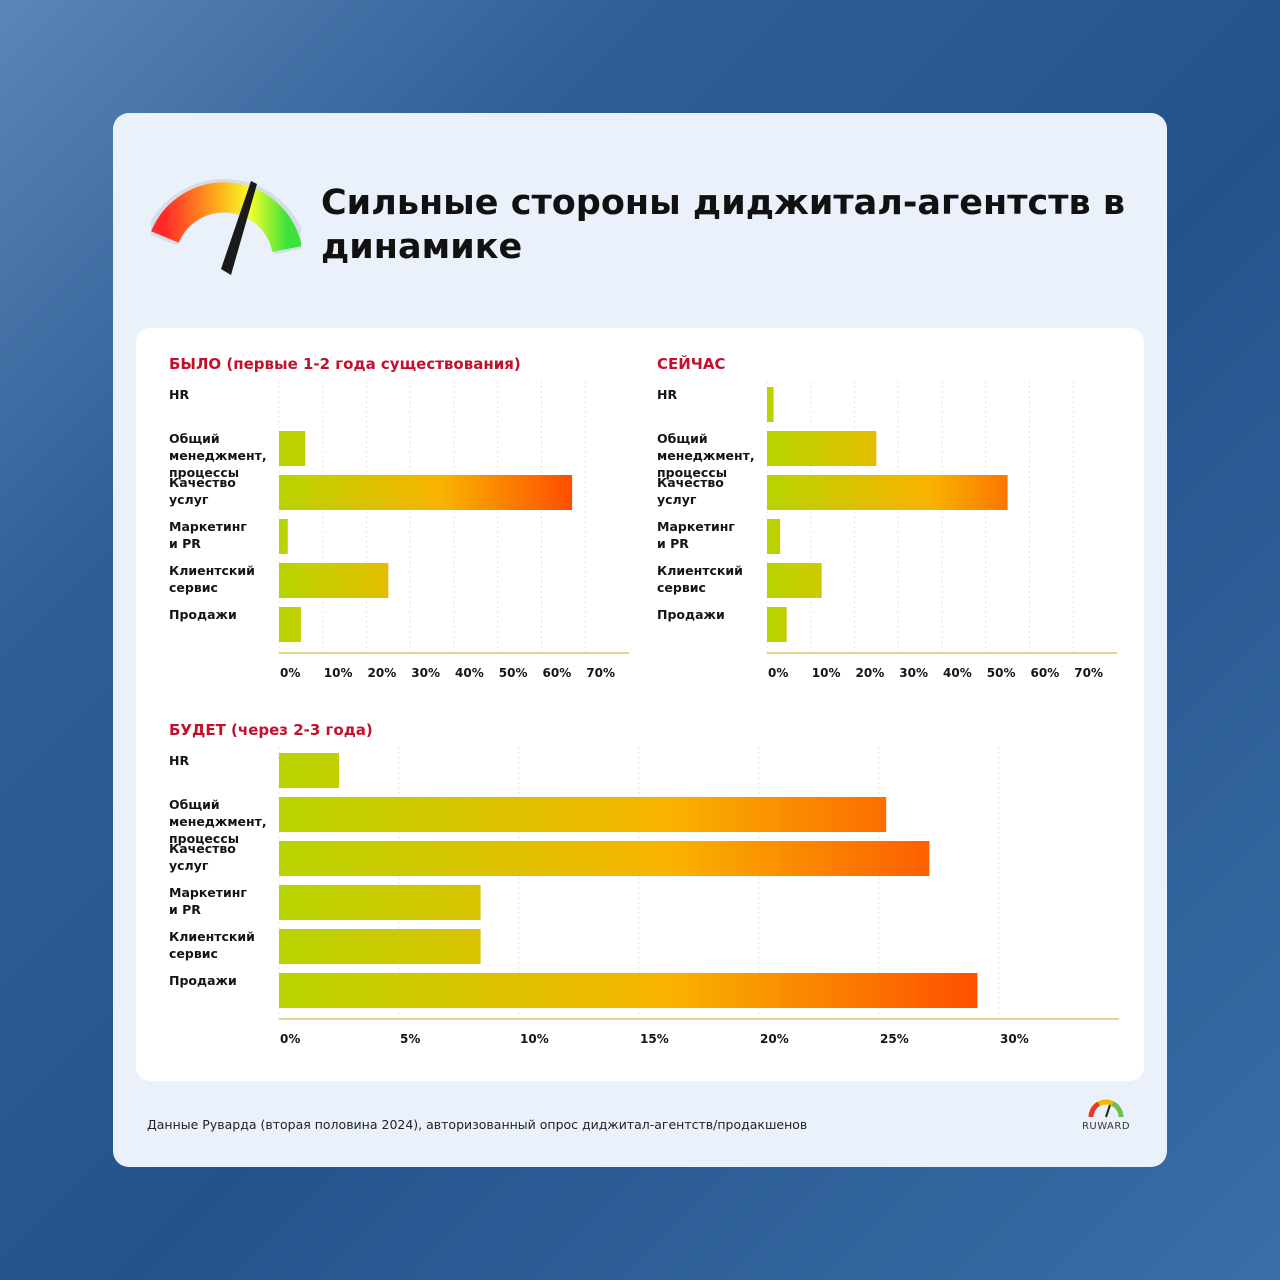 Image resolution: width=1280 pixels, height=1280 pixels. What do you see at coordinates (271, 730) in the screenshot?
I see `chart-title: БУДЕТ (через 2-3 года)` at bounding box center [271, 730].